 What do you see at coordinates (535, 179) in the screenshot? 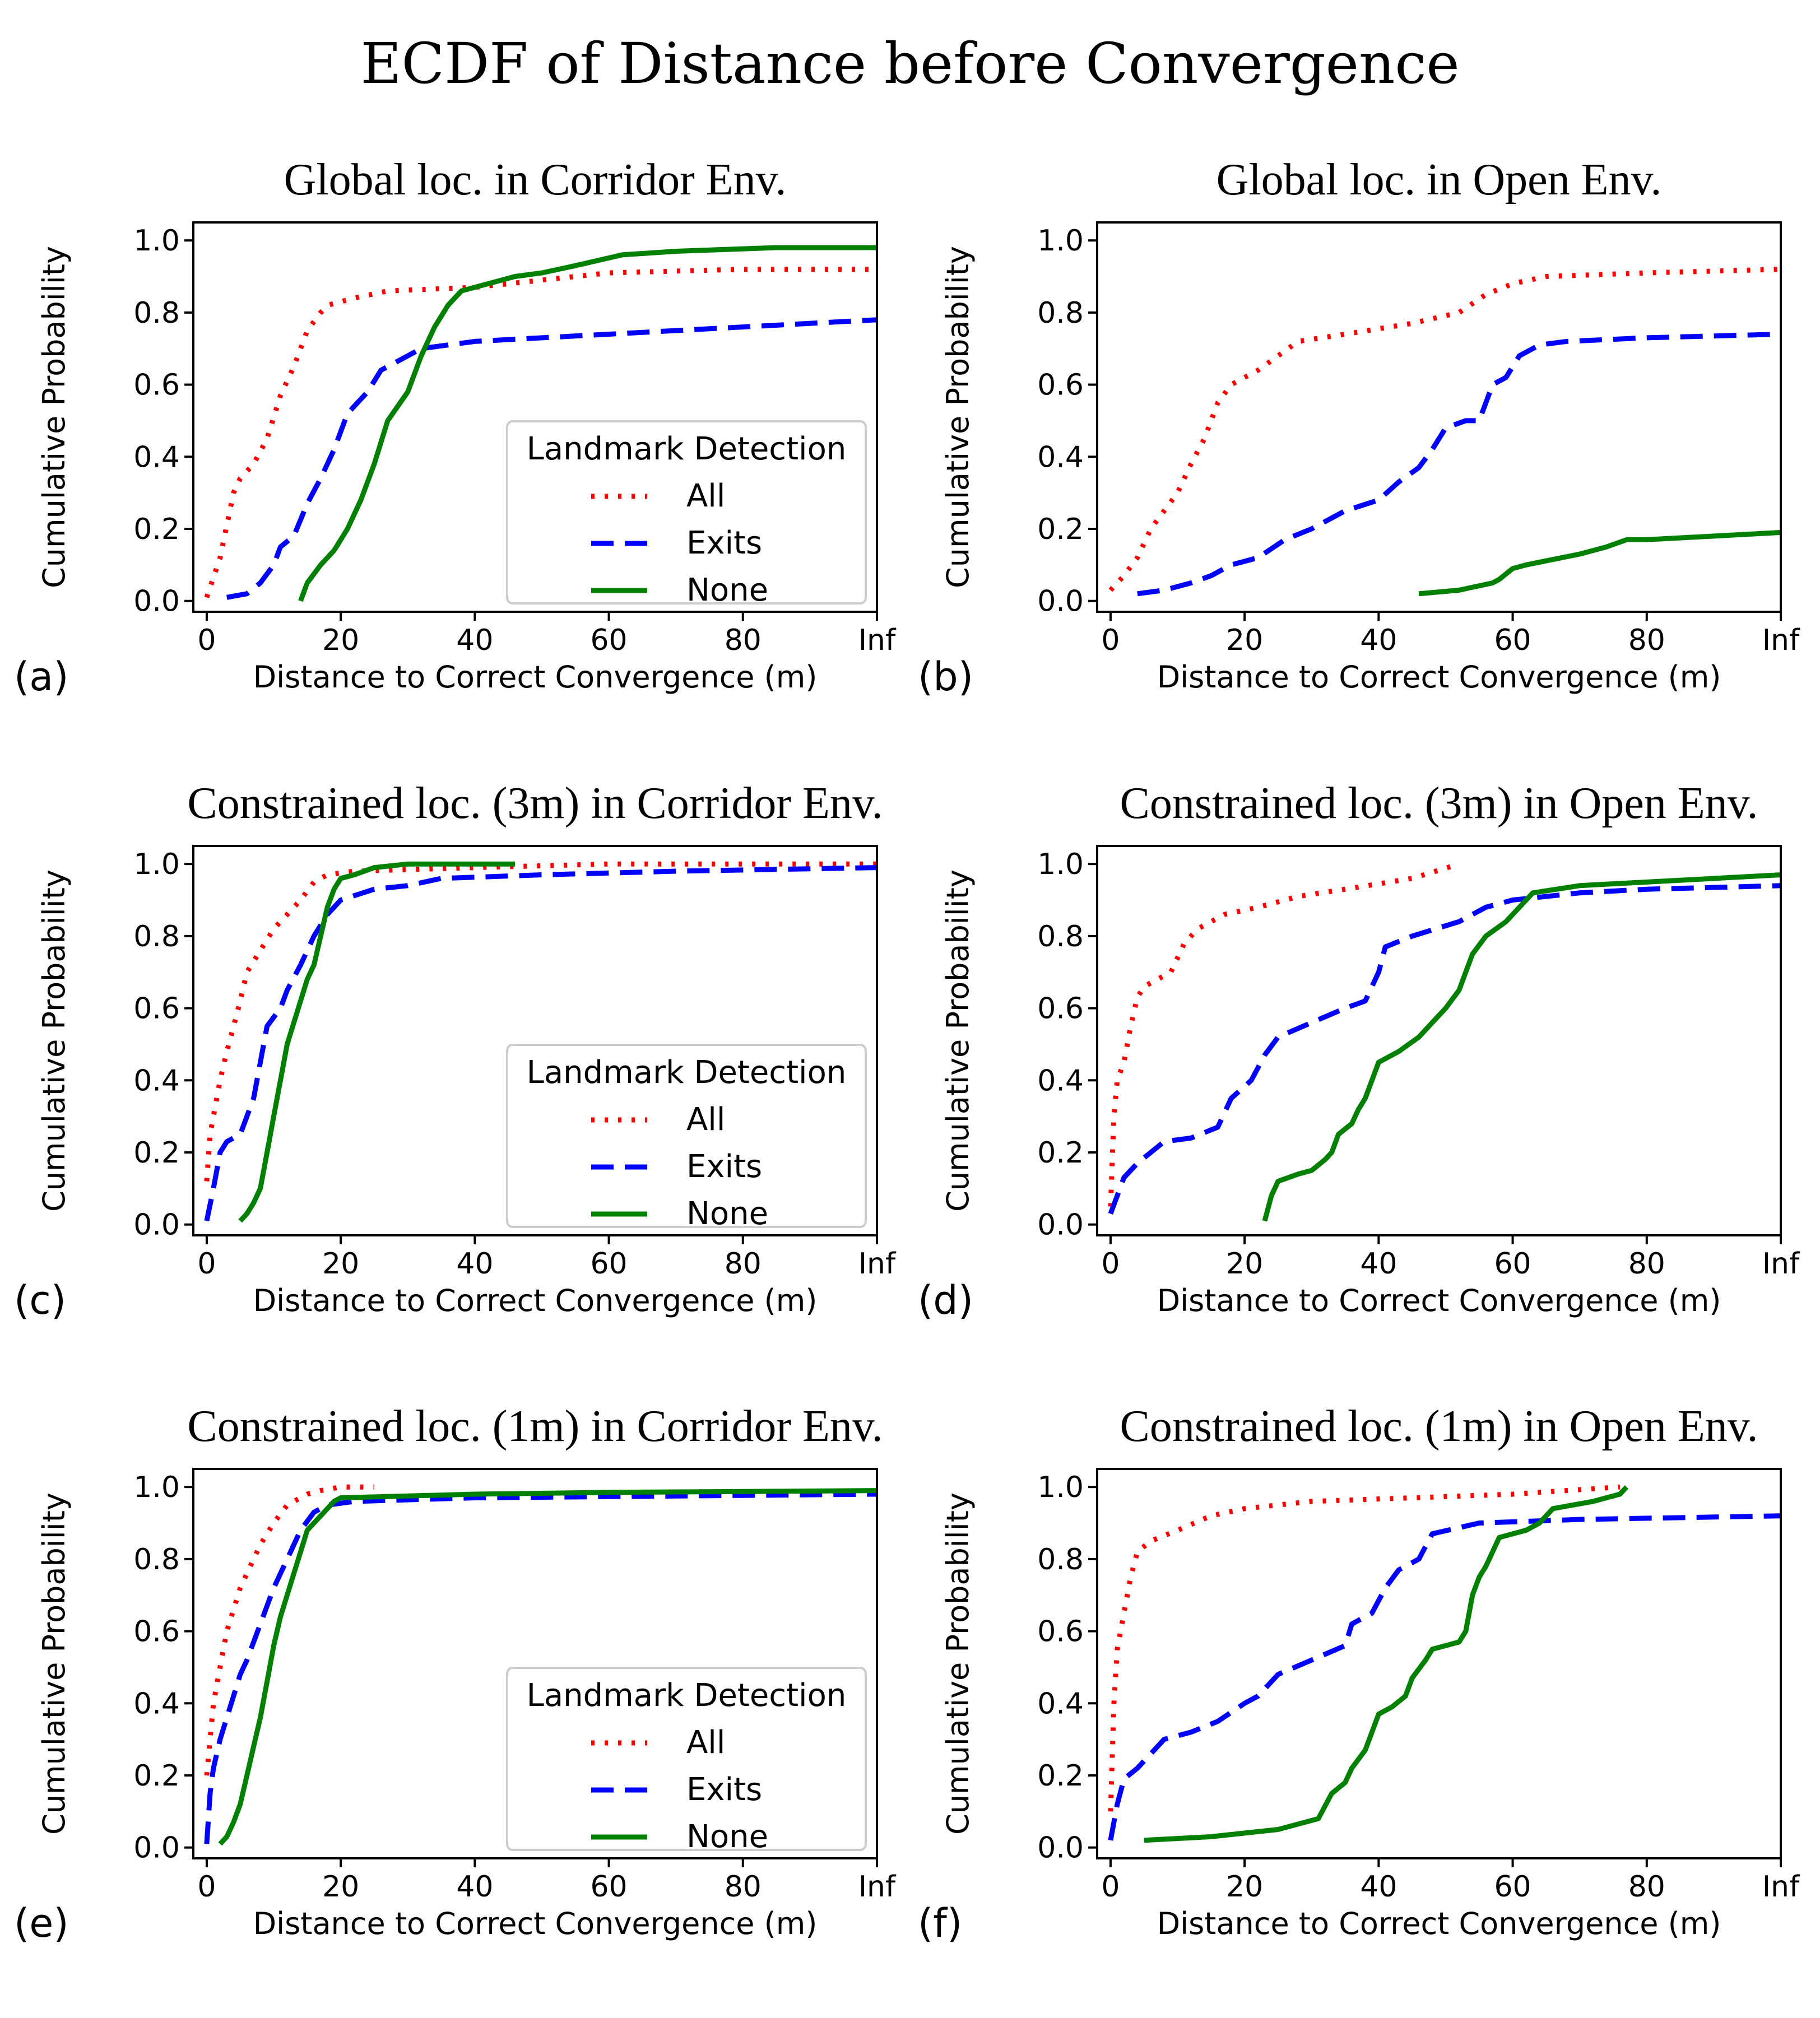
I see `panel-title: Global loc. in Corridor Env.` at bounding box center [535, 179].